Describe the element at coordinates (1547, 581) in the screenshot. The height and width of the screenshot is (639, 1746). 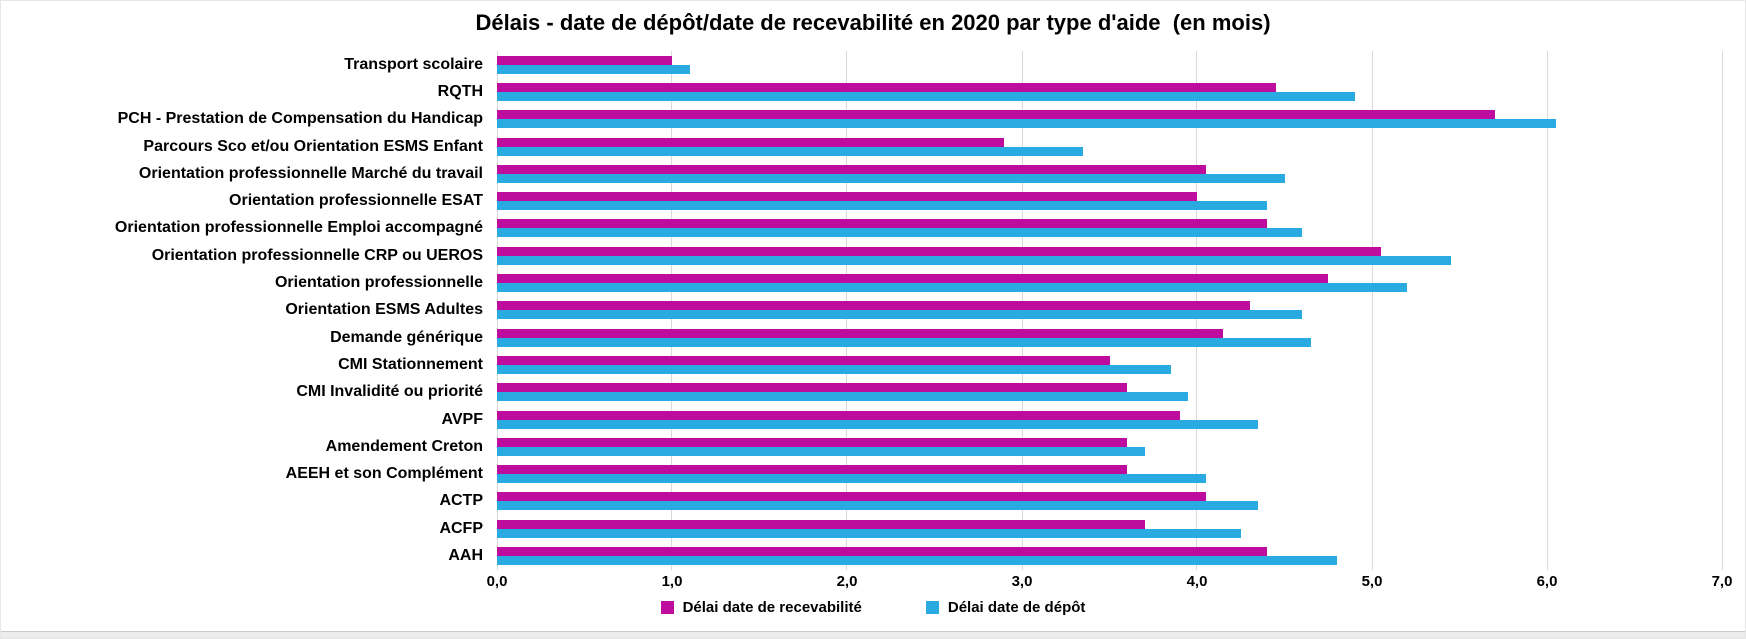
I see `x-tick-label: 6,0` at that location.